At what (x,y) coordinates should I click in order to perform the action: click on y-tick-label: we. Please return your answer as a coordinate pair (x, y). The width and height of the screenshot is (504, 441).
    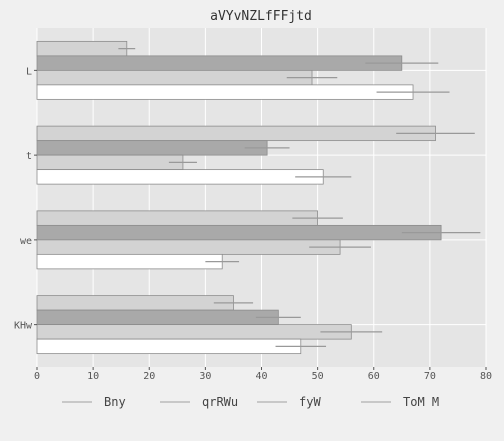
    Looking at the image, I should click on (26, 241).